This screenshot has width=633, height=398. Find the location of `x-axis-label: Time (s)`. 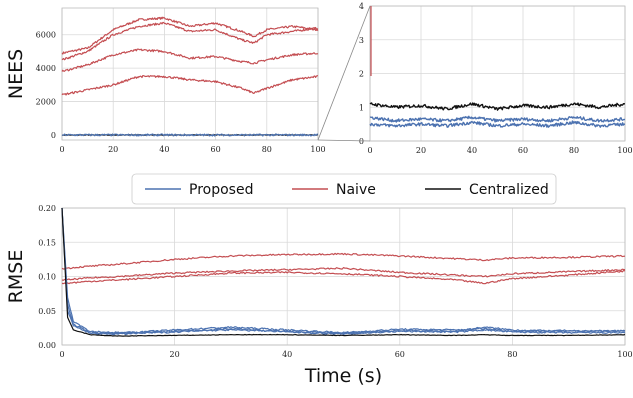

x-axis-label: Time (s) is located at coordinates (343, 376).